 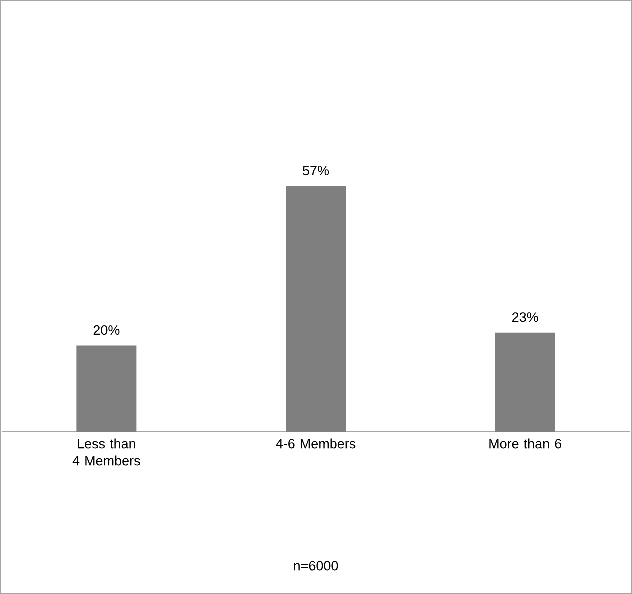 What do you see at coordinates (107, 331) in the screenshot?
I see `data-label: 20%` at bounding box center [107, 331].